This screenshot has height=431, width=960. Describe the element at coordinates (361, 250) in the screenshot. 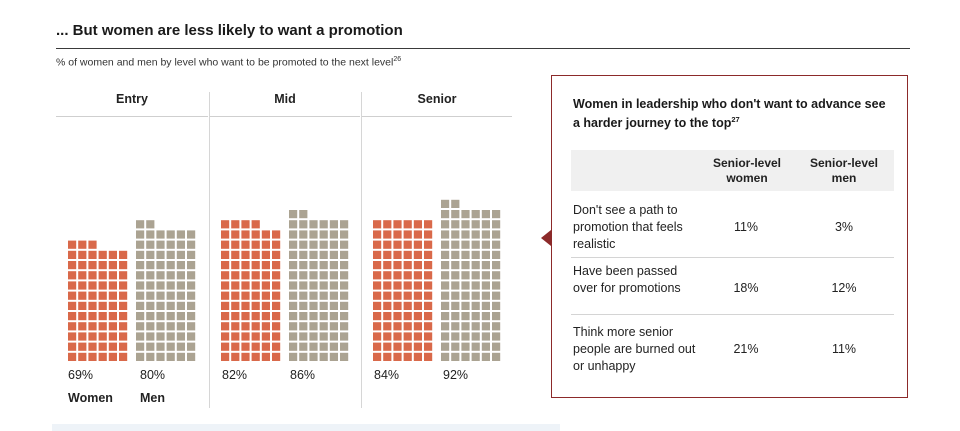

I see `group-separator` at that location.